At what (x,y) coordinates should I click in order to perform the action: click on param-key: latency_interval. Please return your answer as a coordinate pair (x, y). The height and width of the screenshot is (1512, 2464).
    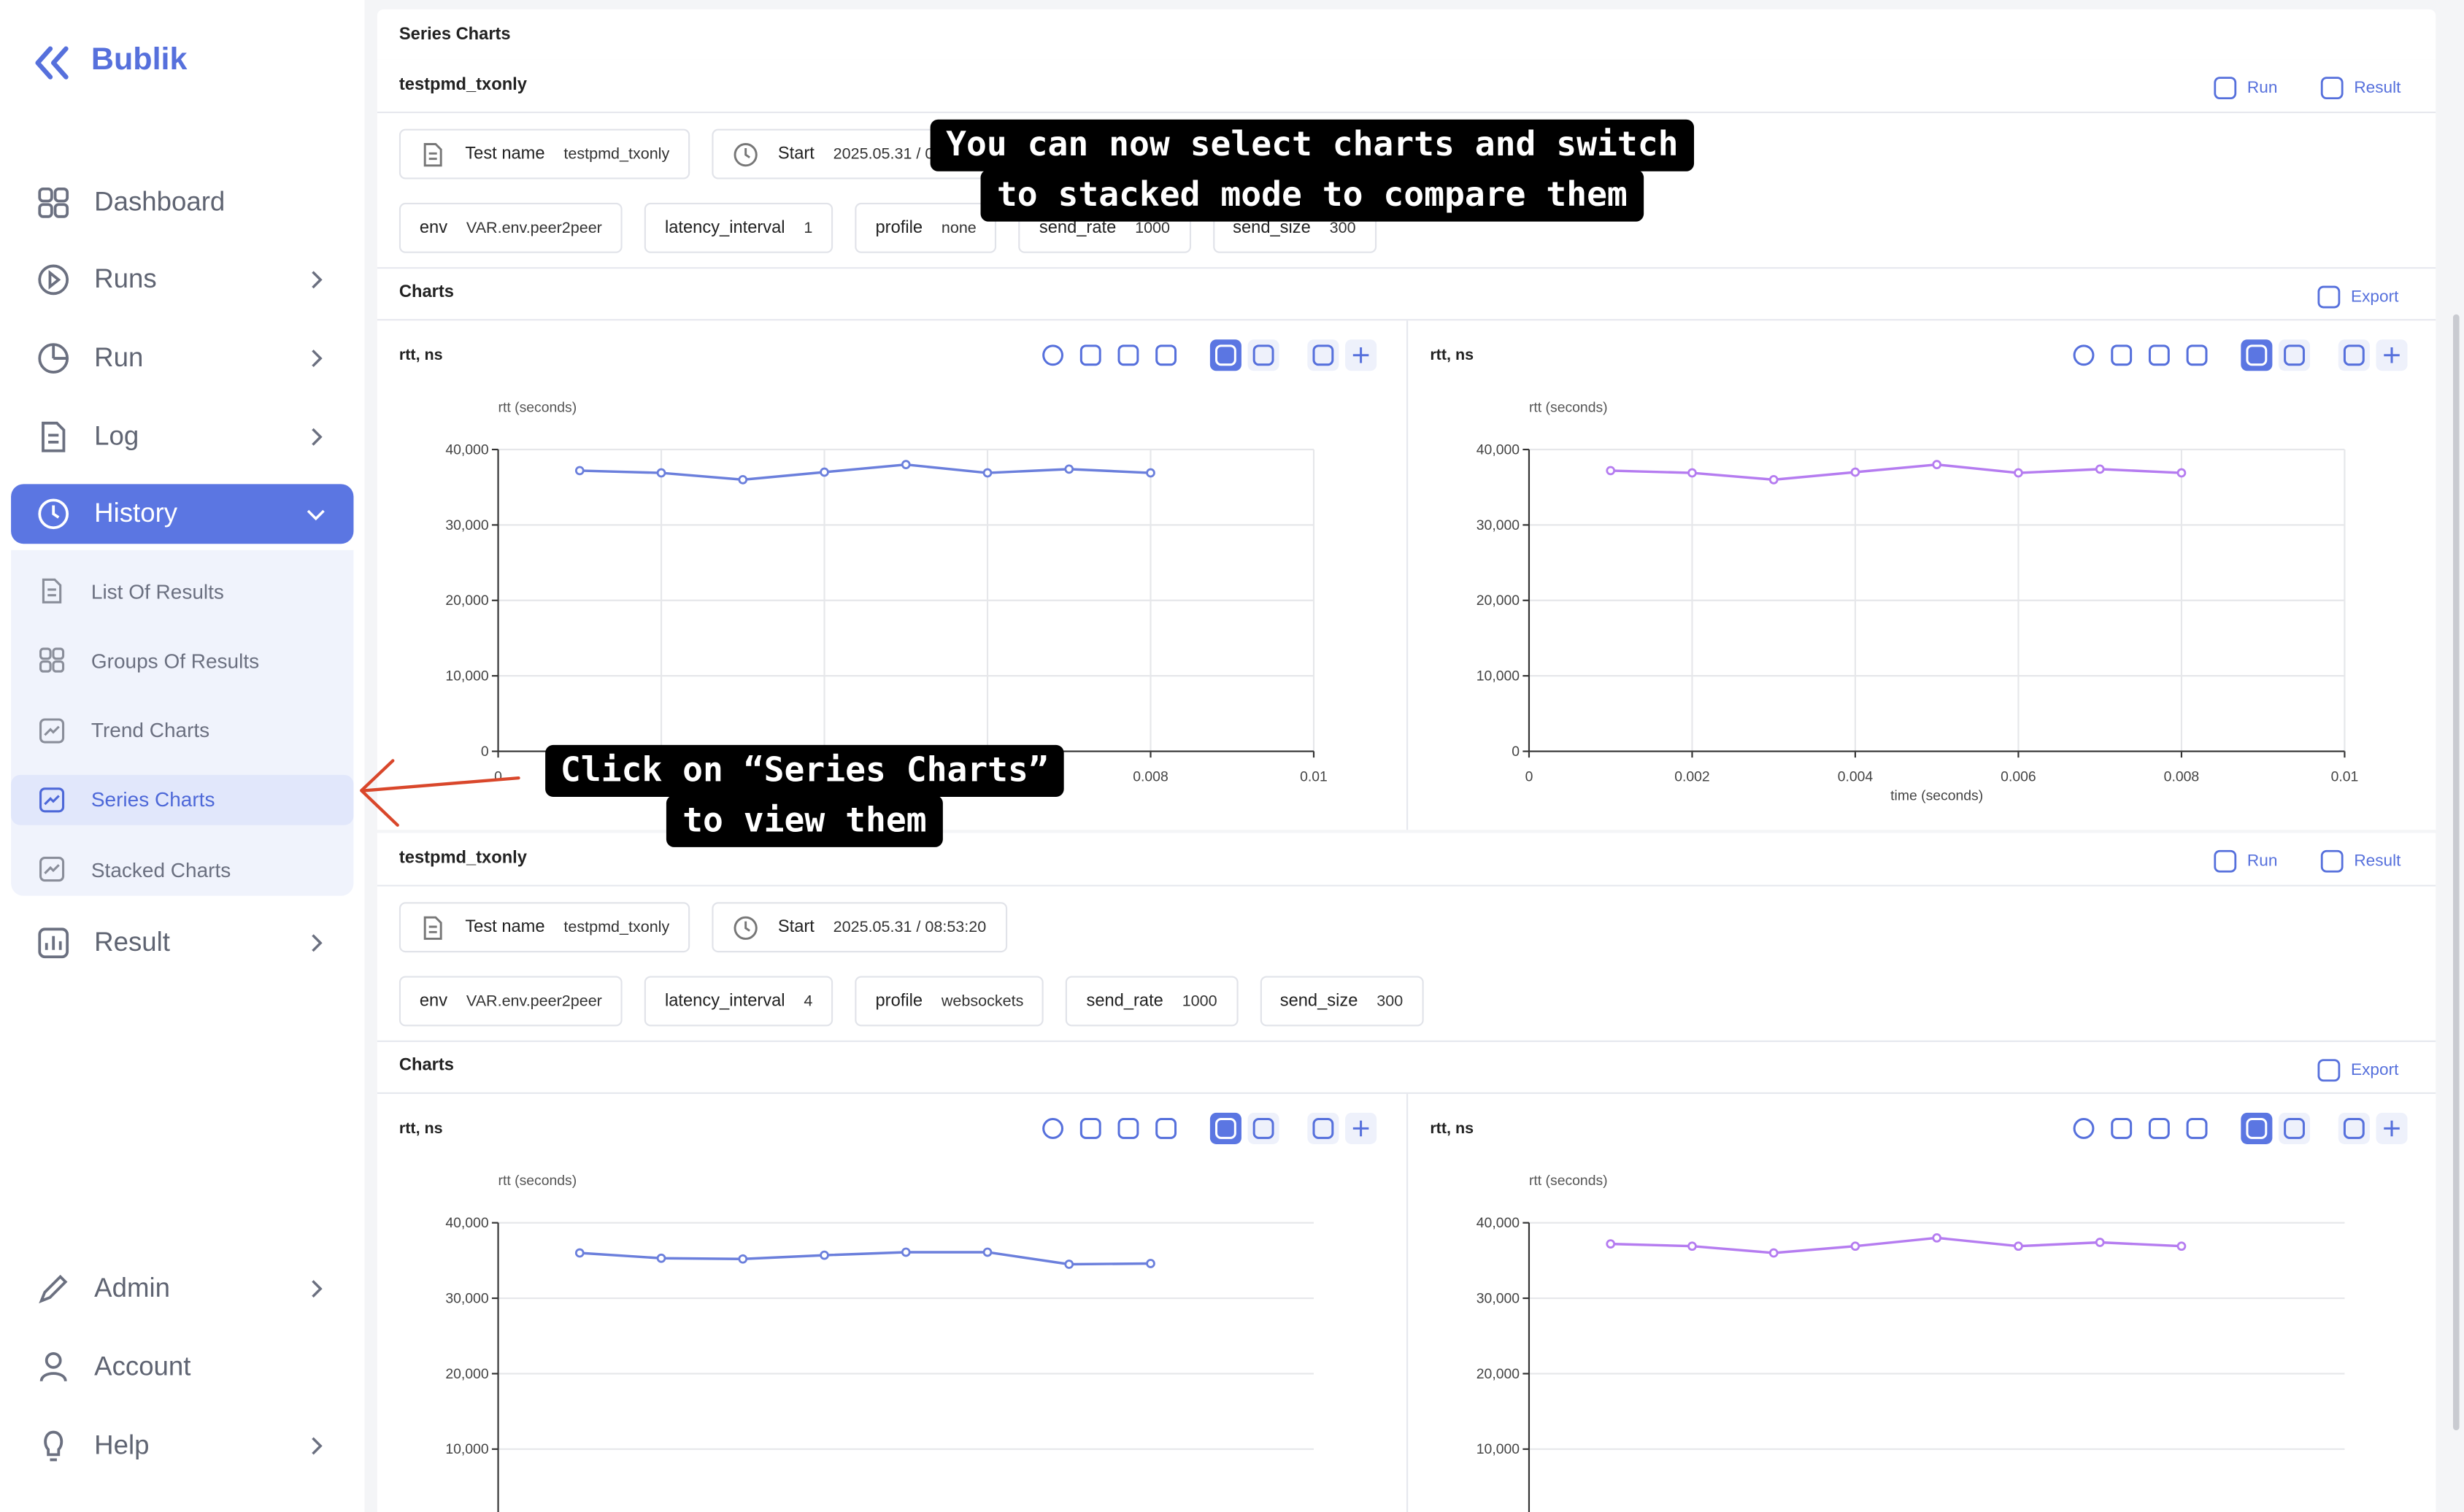
    Looking at the image, I should click on (724, 1002).